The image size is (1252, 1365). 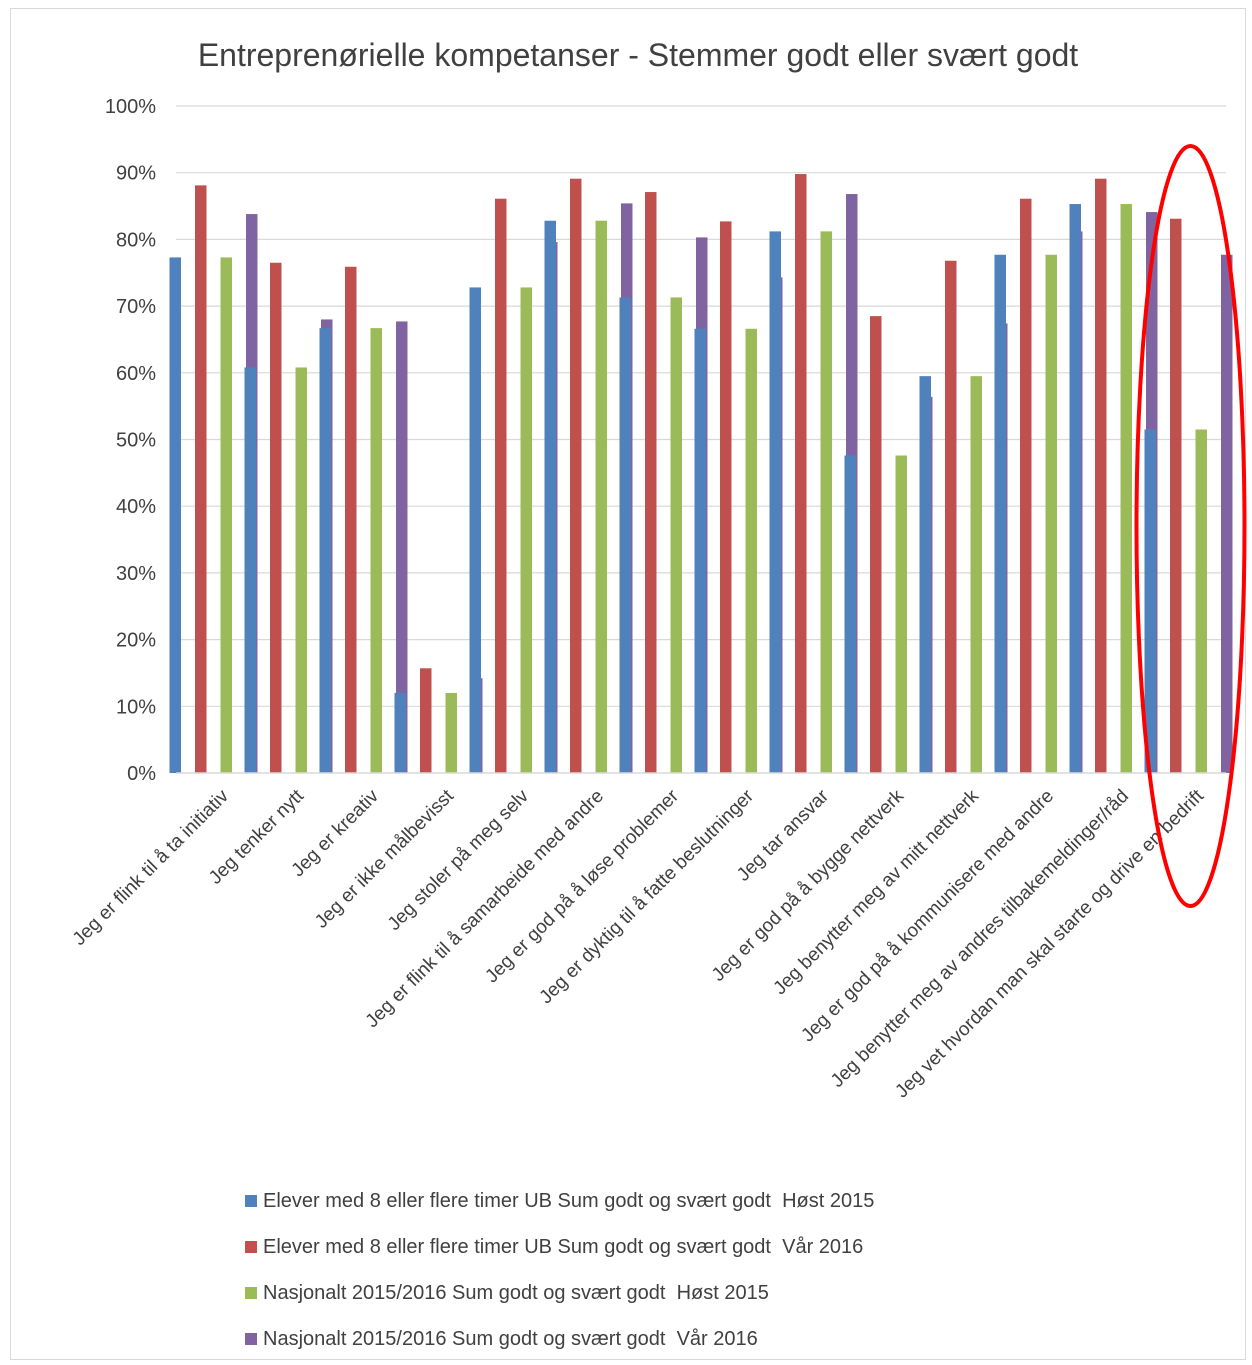 I want to click on category-label: Jeg stoler på meg selv, so click(x=459, y=860).